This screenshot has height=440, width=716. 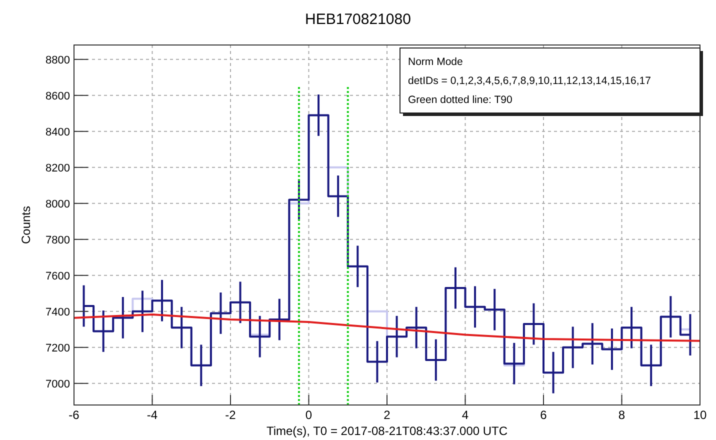 I want to click on x-tick-label: -2, so click(x=230, y=415).